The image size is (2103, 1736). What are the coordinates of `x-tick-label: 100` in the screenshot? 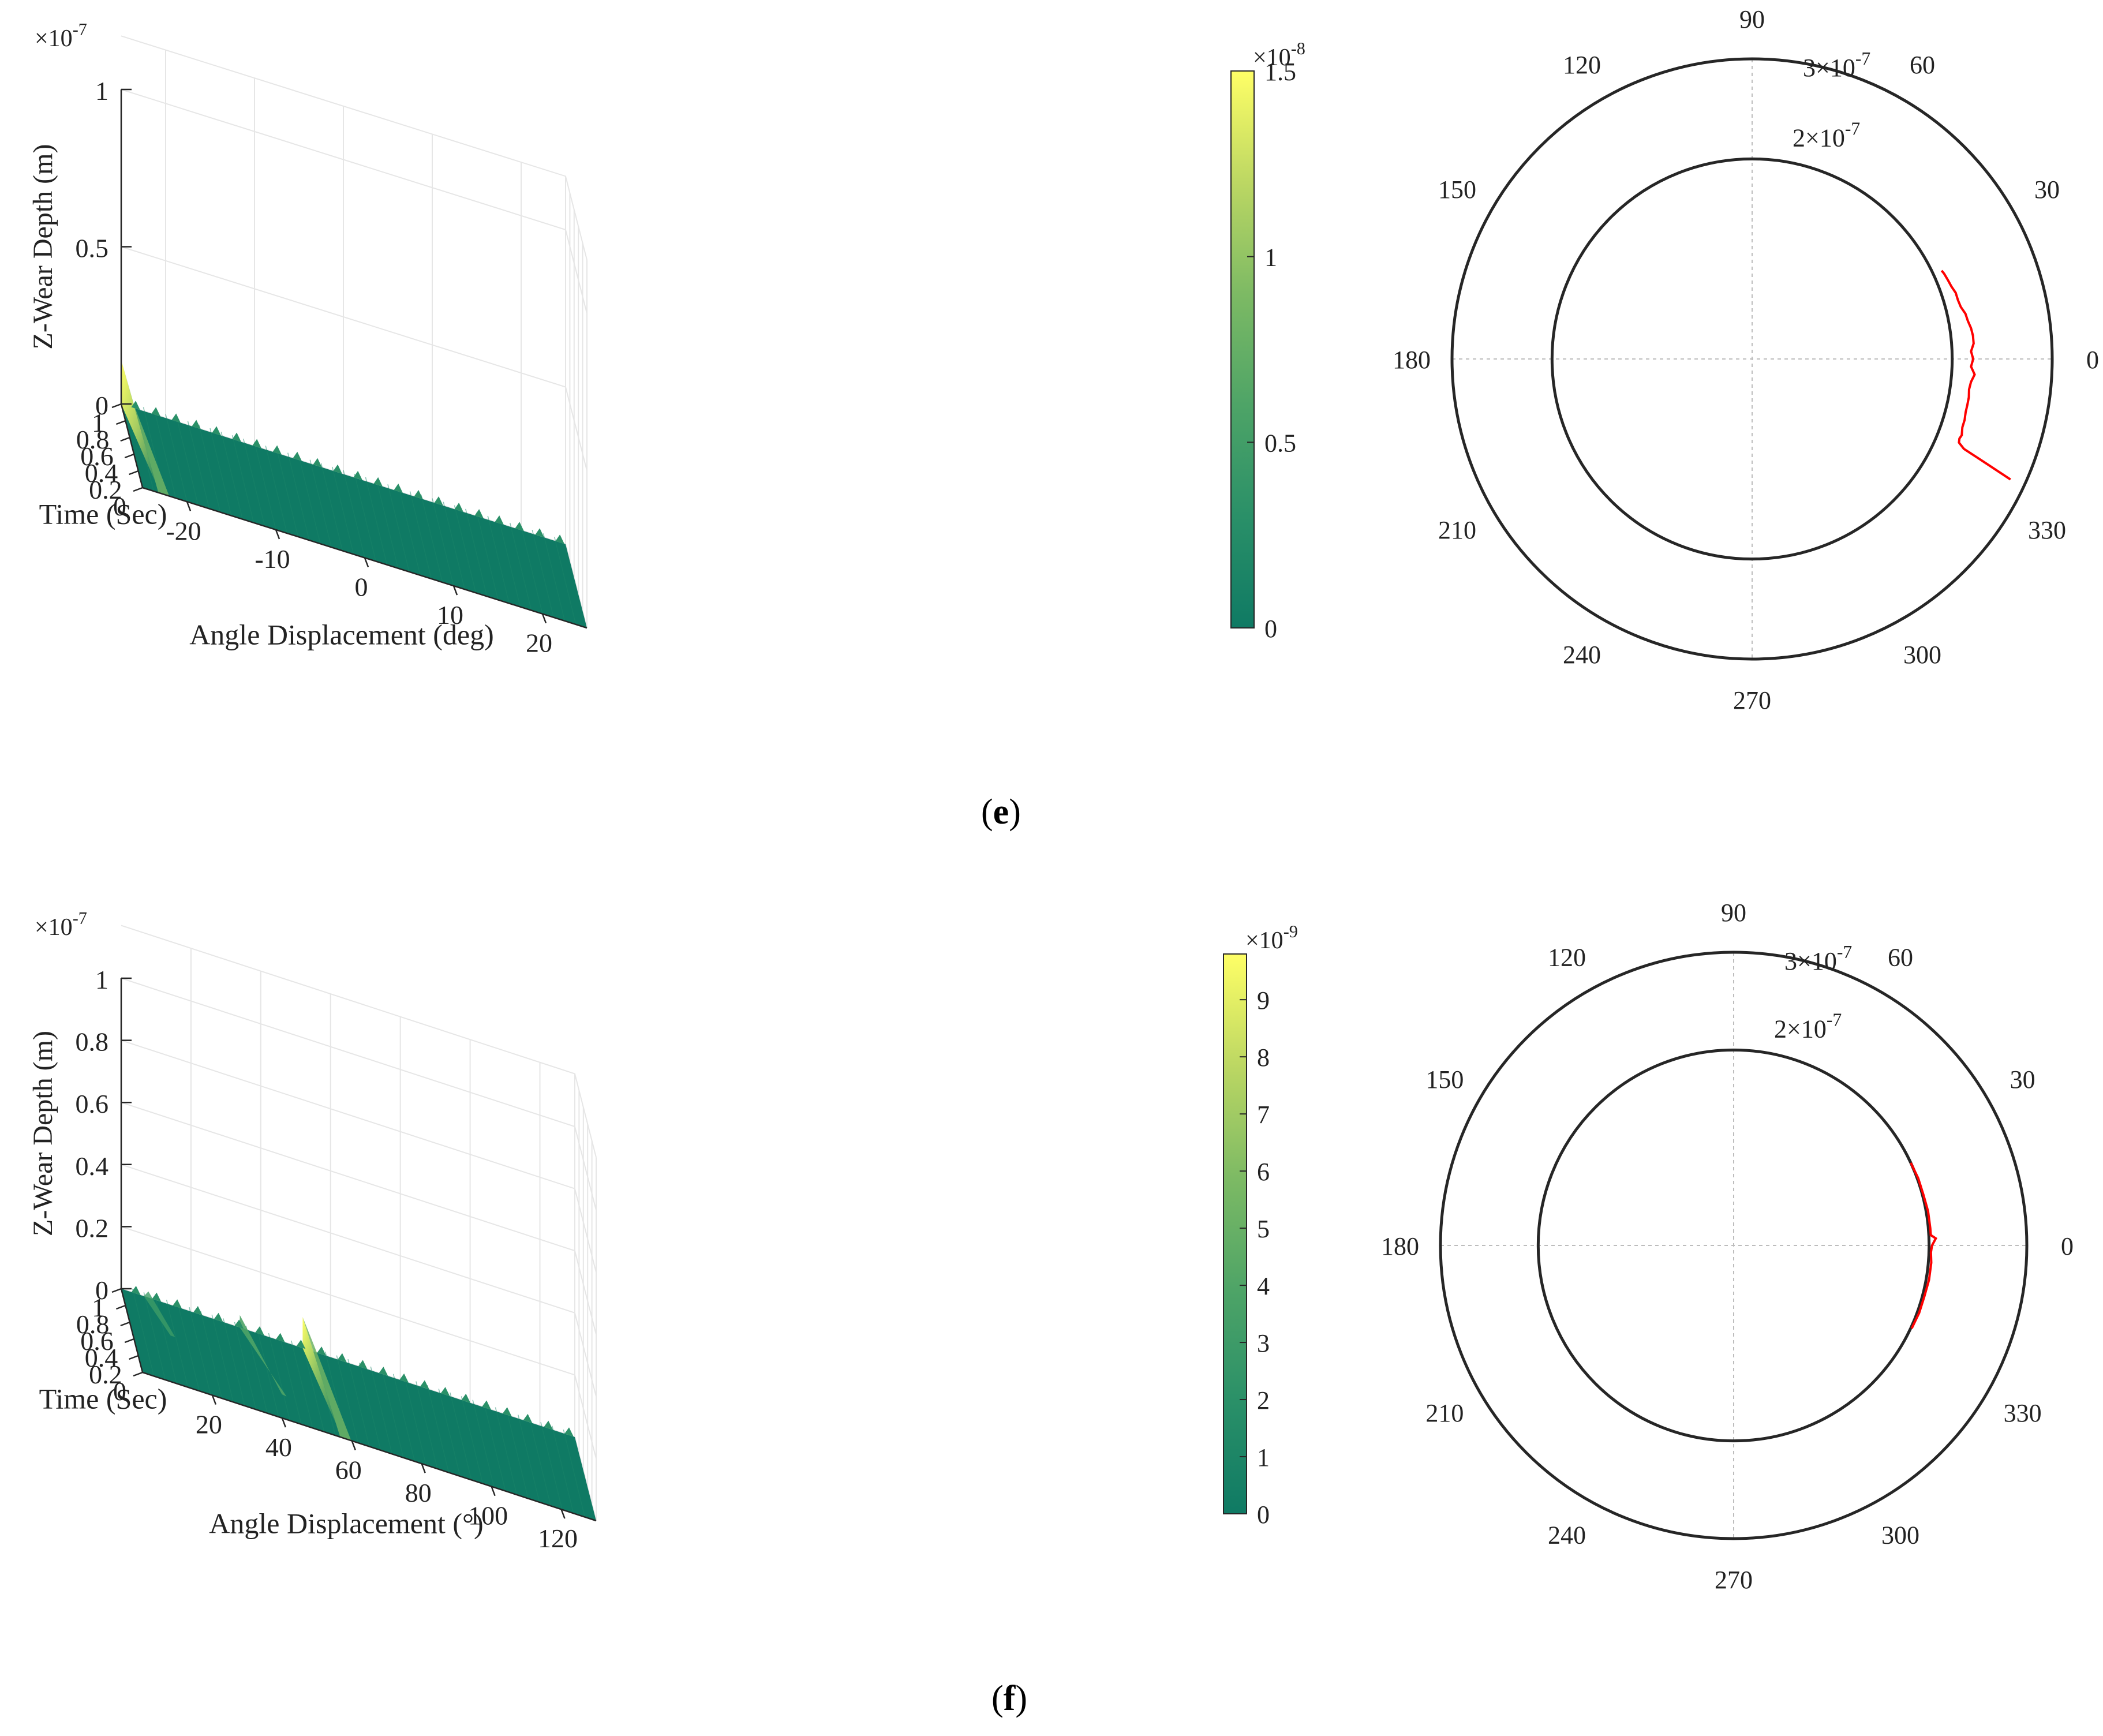 It's located at (488, 1516).